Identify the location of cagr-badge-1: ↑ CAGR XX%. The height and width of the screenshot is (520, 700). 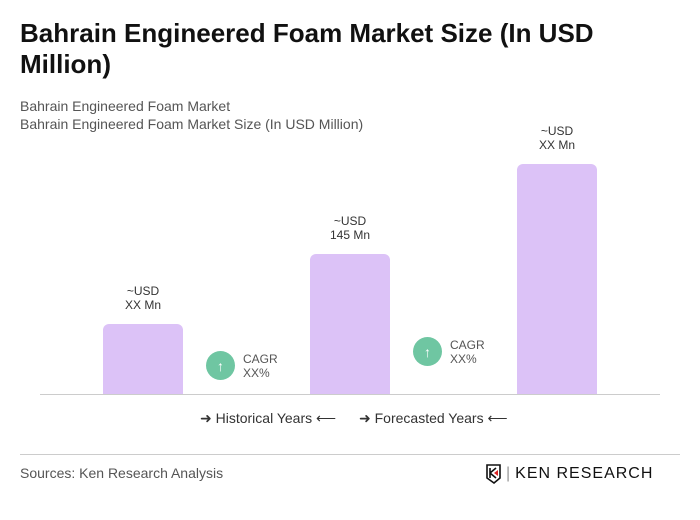
(242, 365).